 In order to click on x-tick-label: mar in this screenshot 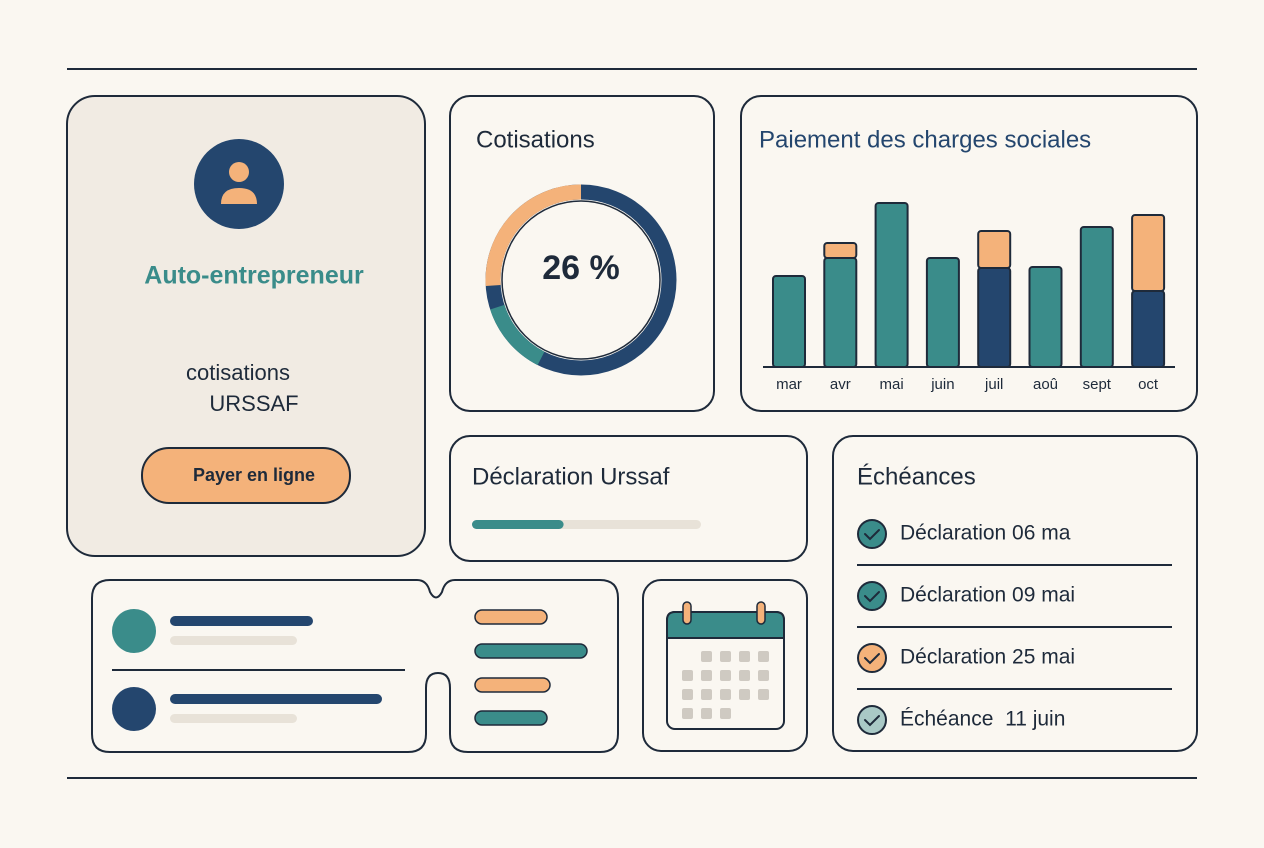, I will do `click(789, 384)`.